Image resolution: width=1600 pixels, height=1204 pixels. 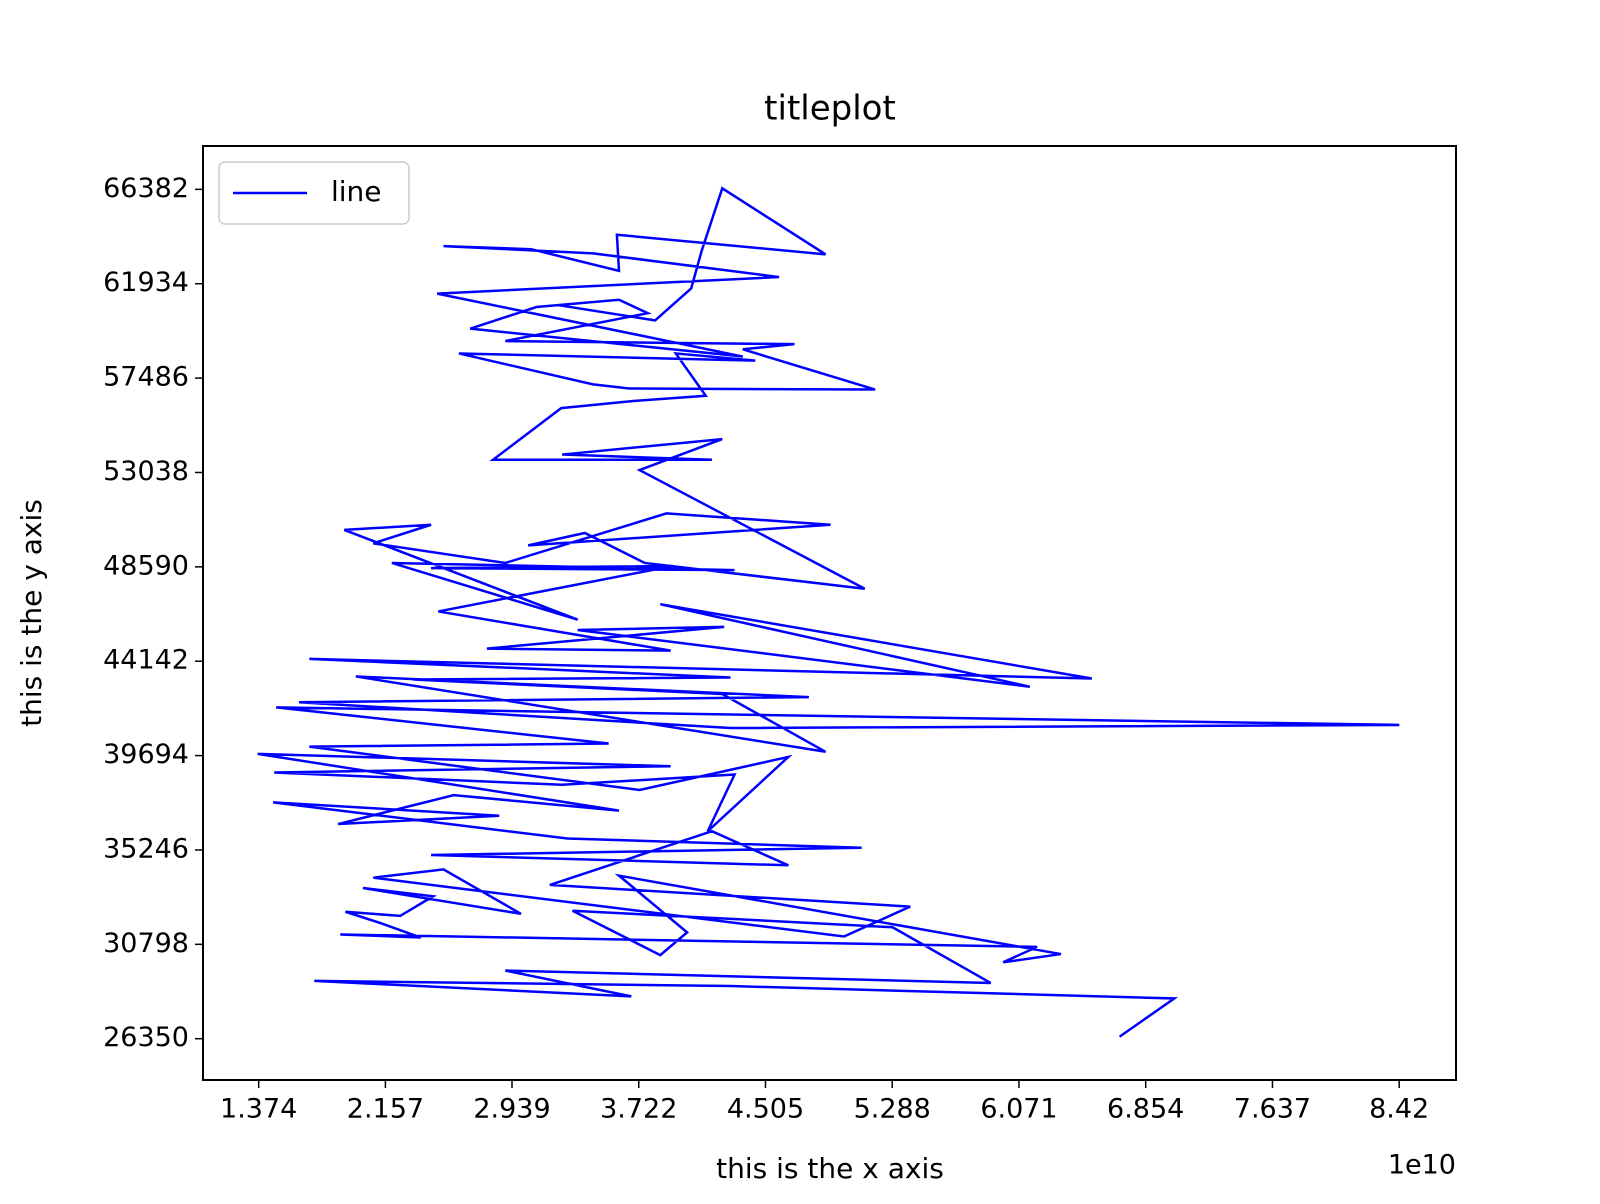 What do you see at coordinates (146, 565) in the screenshot?
I see `y-tick-label: 48590` at bounding box center [146, 565].